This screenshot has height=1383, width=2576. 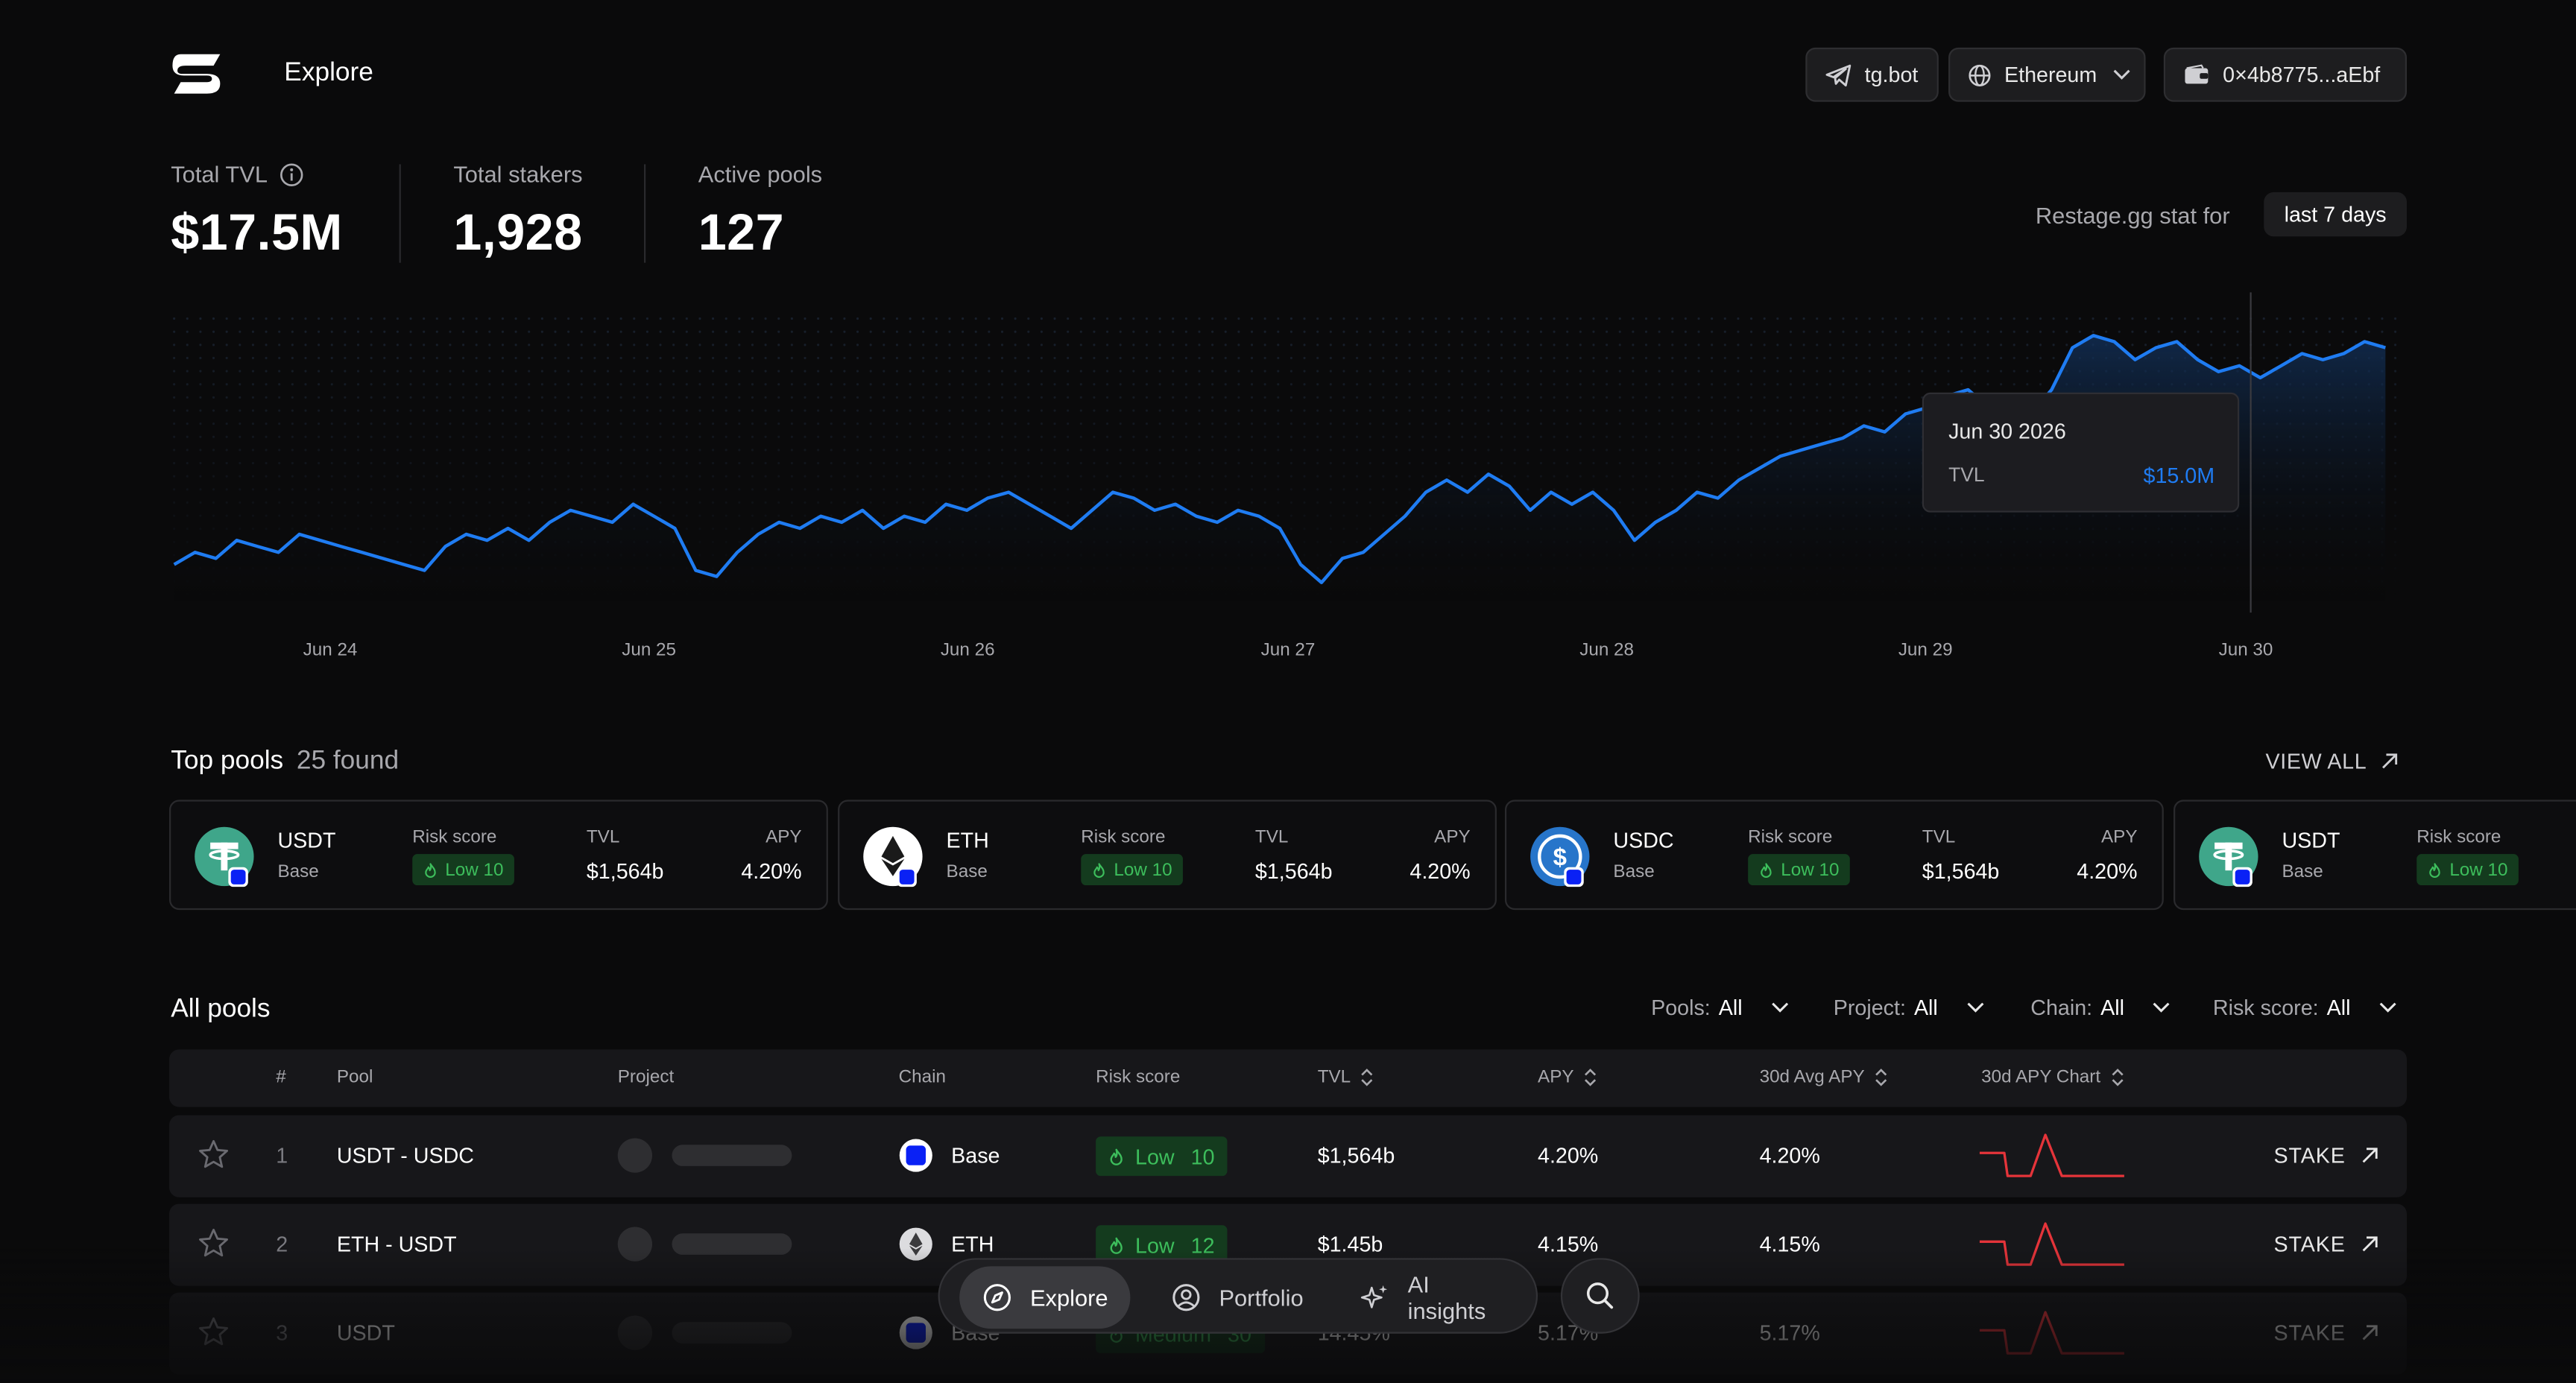 I want to click on pool-30d-avg-apy: 4.15%, so click(x=1789, y=1244).